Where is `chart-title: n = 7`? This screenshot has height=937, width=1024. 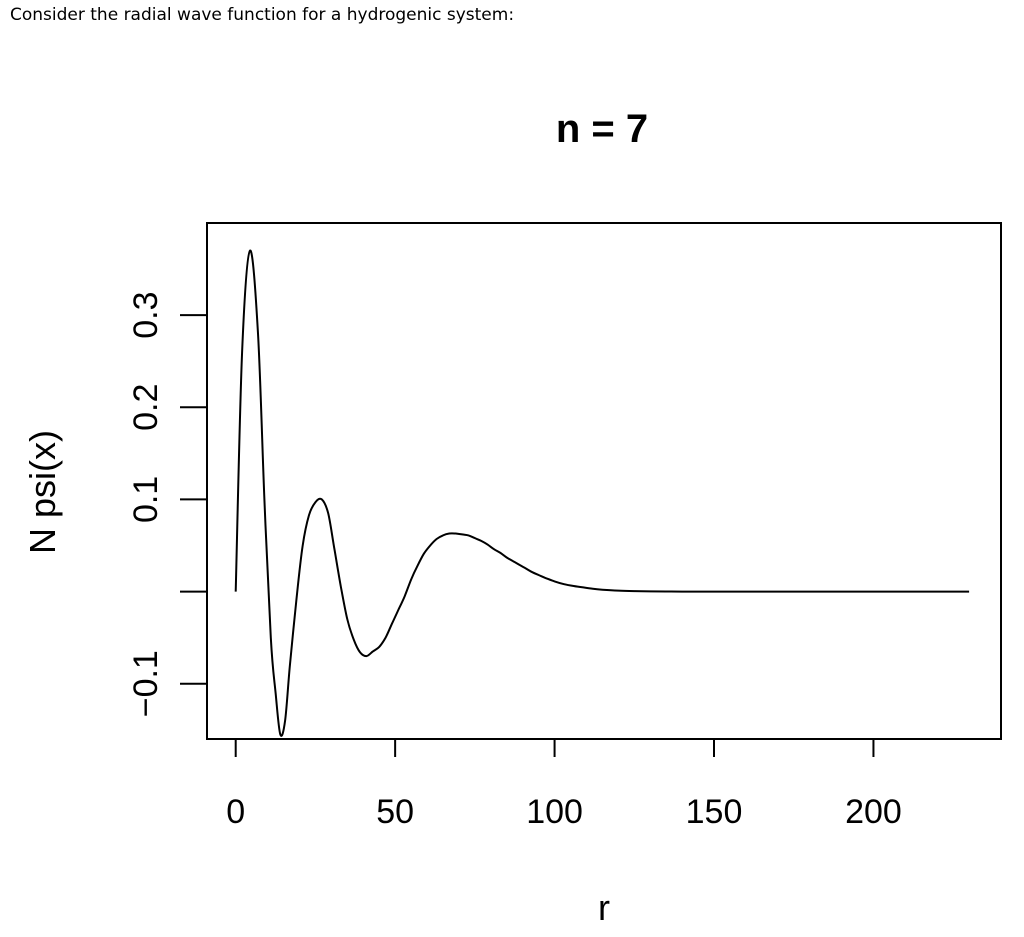 chart-title: n = 7 is located at coordinates (602, 129).